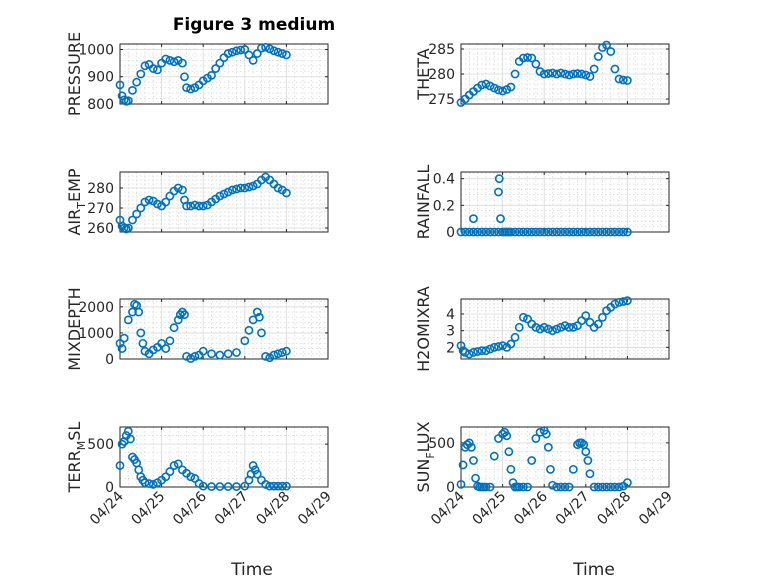 Image resolution: width=778 pixels, height=583 pixels. Describe the element at coordinates (100, 78) in the screenshot. I see `y-tick-label: 900` at that location.